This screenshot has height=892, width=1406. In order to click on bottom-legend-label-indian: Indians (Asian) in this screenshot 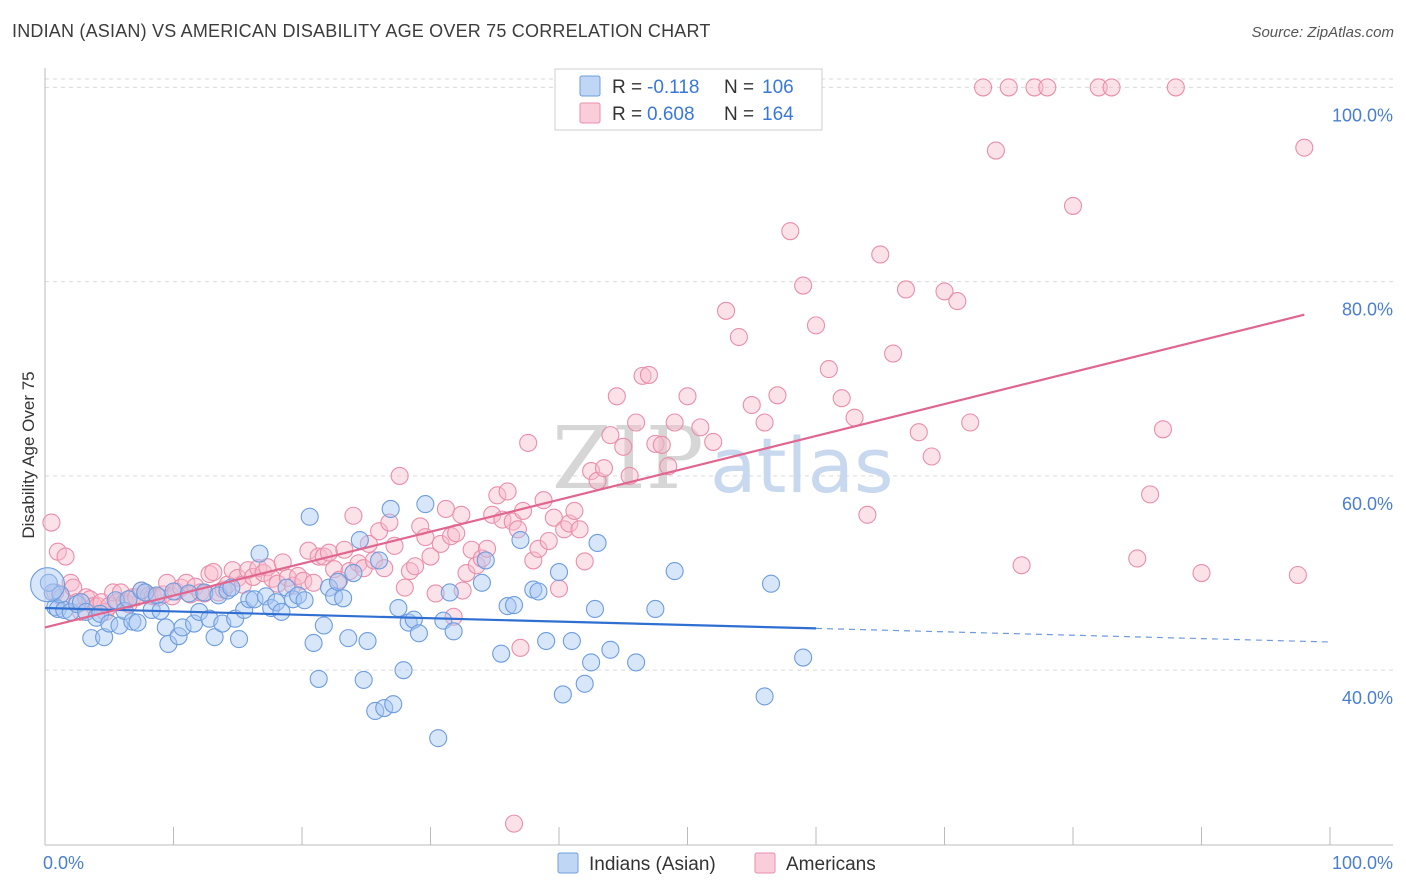, I will do `click(652, 864)`.